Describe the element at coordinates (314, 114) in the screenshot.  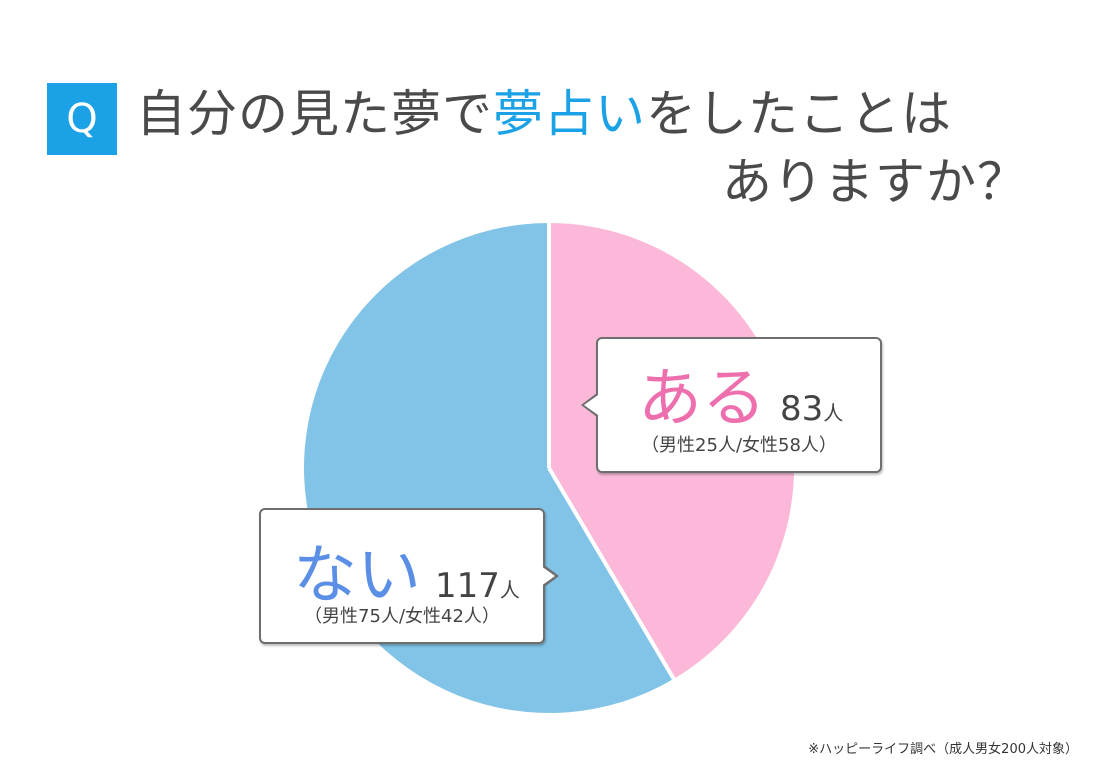
I see `question-line1-pre: 自分の見た夢で` at that location.